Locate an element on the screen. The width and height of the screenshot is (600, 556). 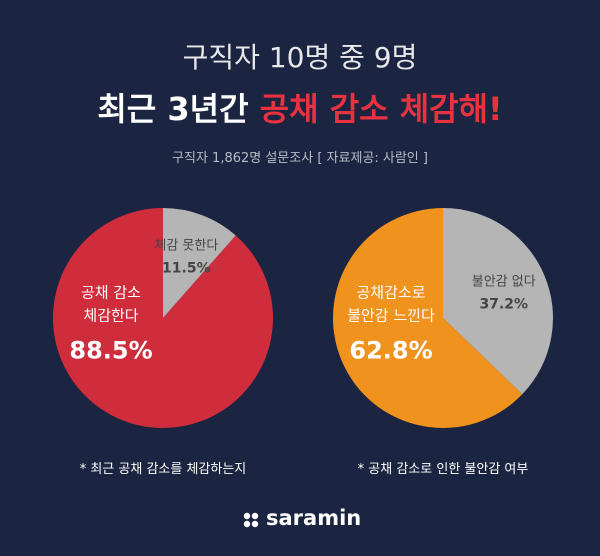
title-white: 최근 3년간 is located at coordinates (173, 109).